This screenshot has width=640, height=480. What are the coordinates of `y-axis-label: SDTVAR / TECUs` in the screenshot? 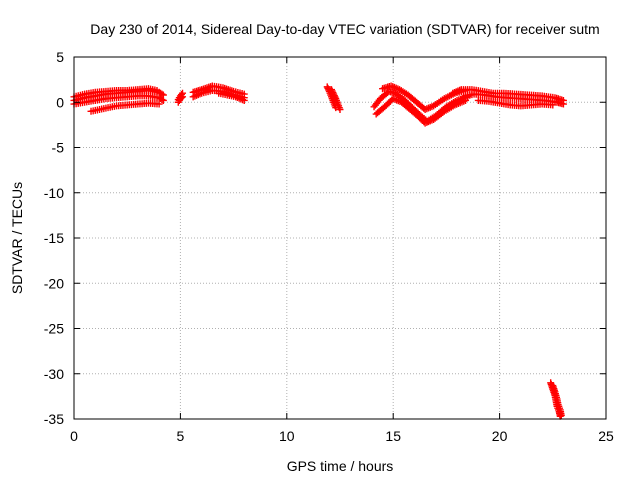 It's located at (17, 238).